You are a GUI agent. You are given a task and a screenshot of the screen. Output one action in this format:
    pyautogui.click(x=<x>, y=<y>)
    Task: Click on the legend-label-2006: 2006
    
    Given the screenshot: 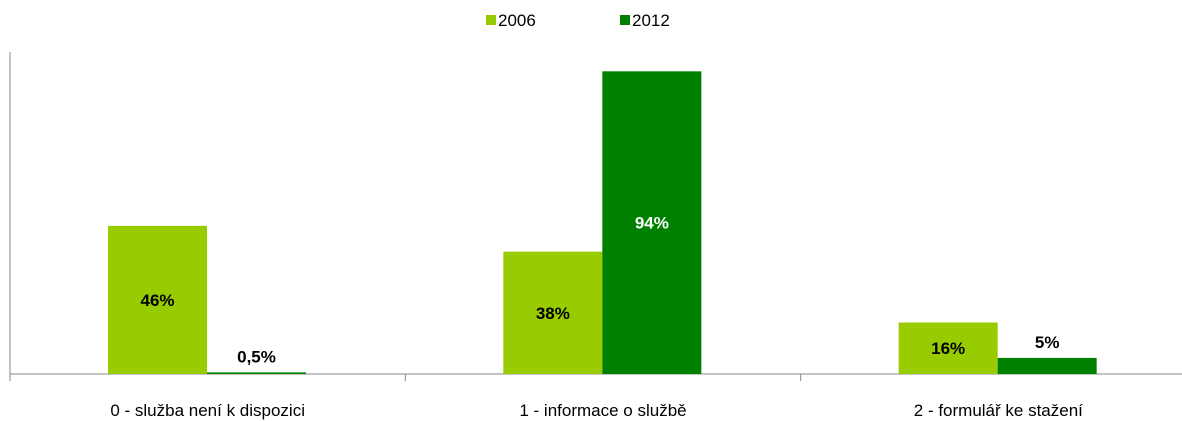 What is the action you would take?
    pyautogui.click(x=517, y=20)
    